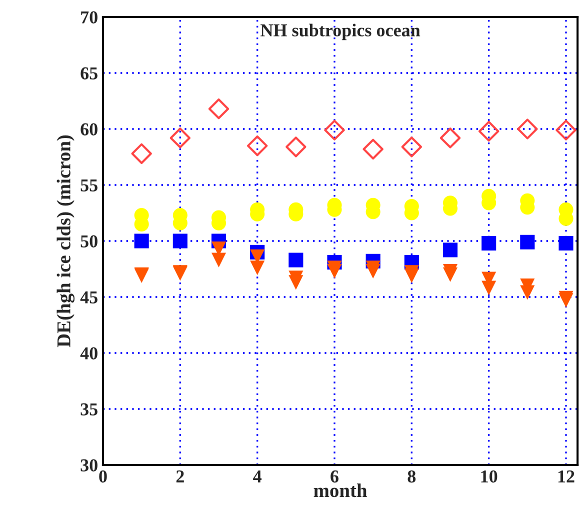 The image size is (579, 522). Describe the element at coordinates (566, 476) in the screenshot. I see `x-tick-label: 12` at that location.